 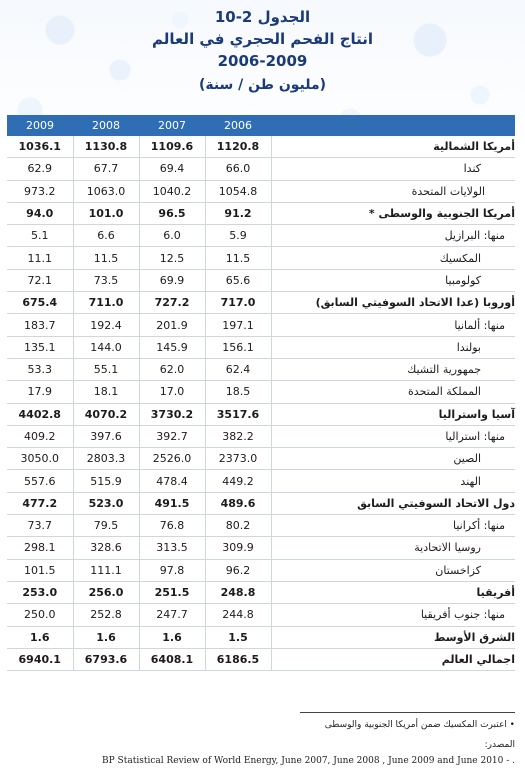 I want to click on value-cell: 156.1, so click(x=238, y=347).